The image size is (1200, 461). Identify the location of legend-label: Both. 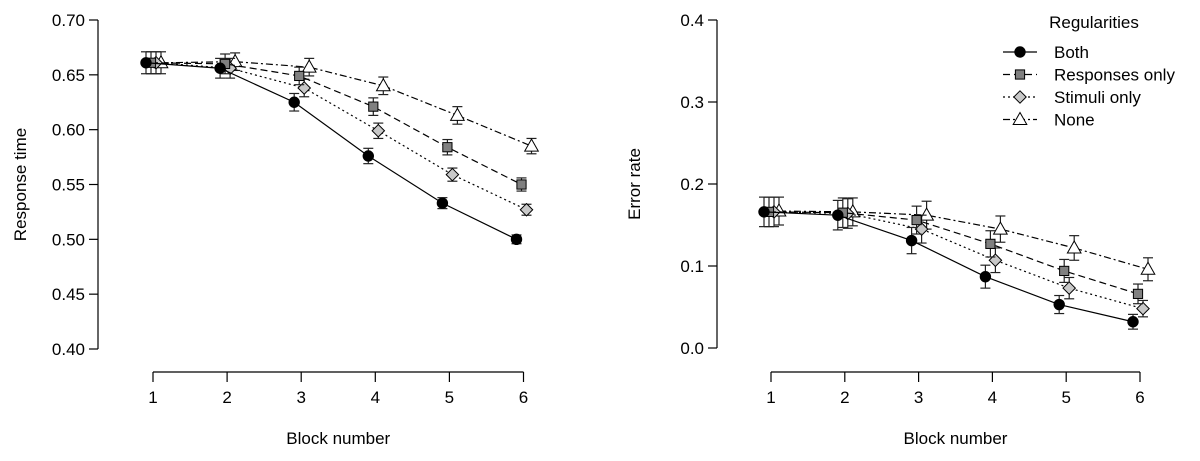
(1071, 52).